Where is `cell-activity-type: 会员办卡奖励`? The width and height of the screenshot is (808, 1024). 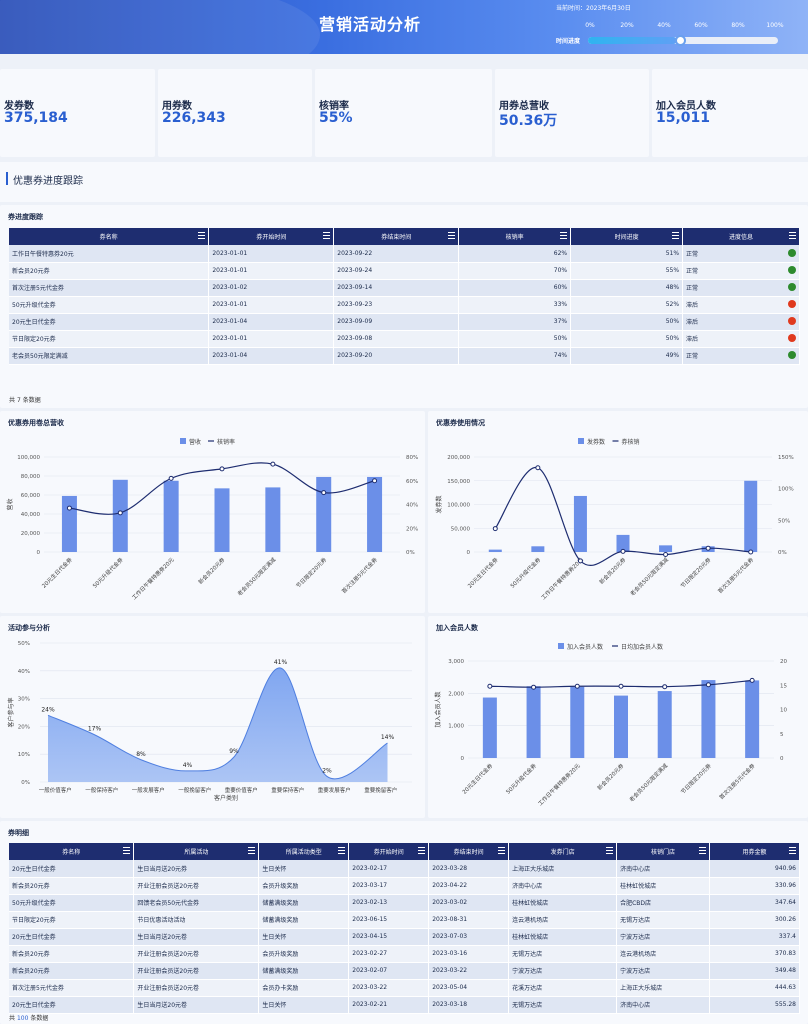 cell-activity-type: 会员办卡奖励 is located at coordinates (304, 988).